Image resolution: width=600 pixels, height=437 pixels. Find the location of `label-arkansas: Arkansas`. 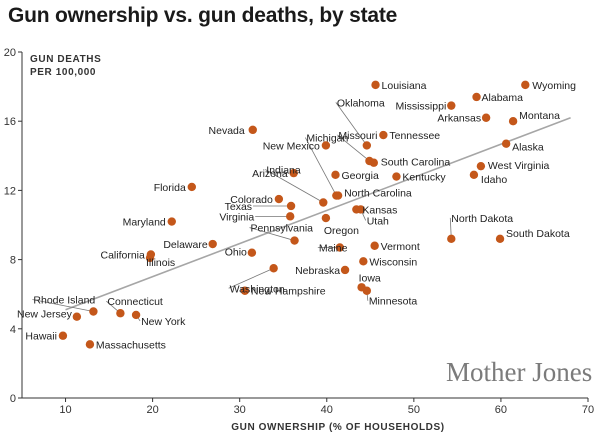

label-arkansas: Arkansas is located at coordinates (459, 119).